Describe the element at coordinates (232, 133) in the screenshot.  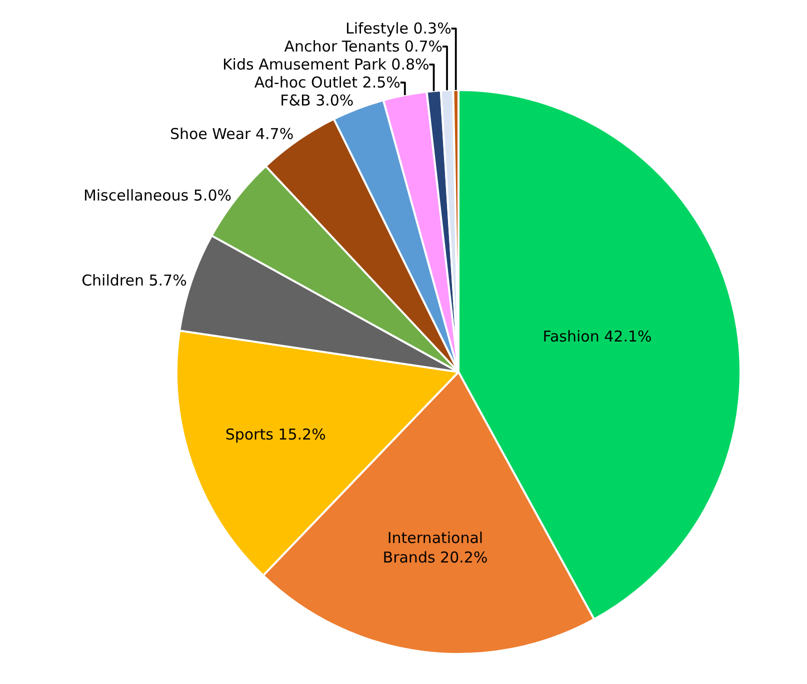
I see `slice-label: Shoe Wear 4.7%` at that location.